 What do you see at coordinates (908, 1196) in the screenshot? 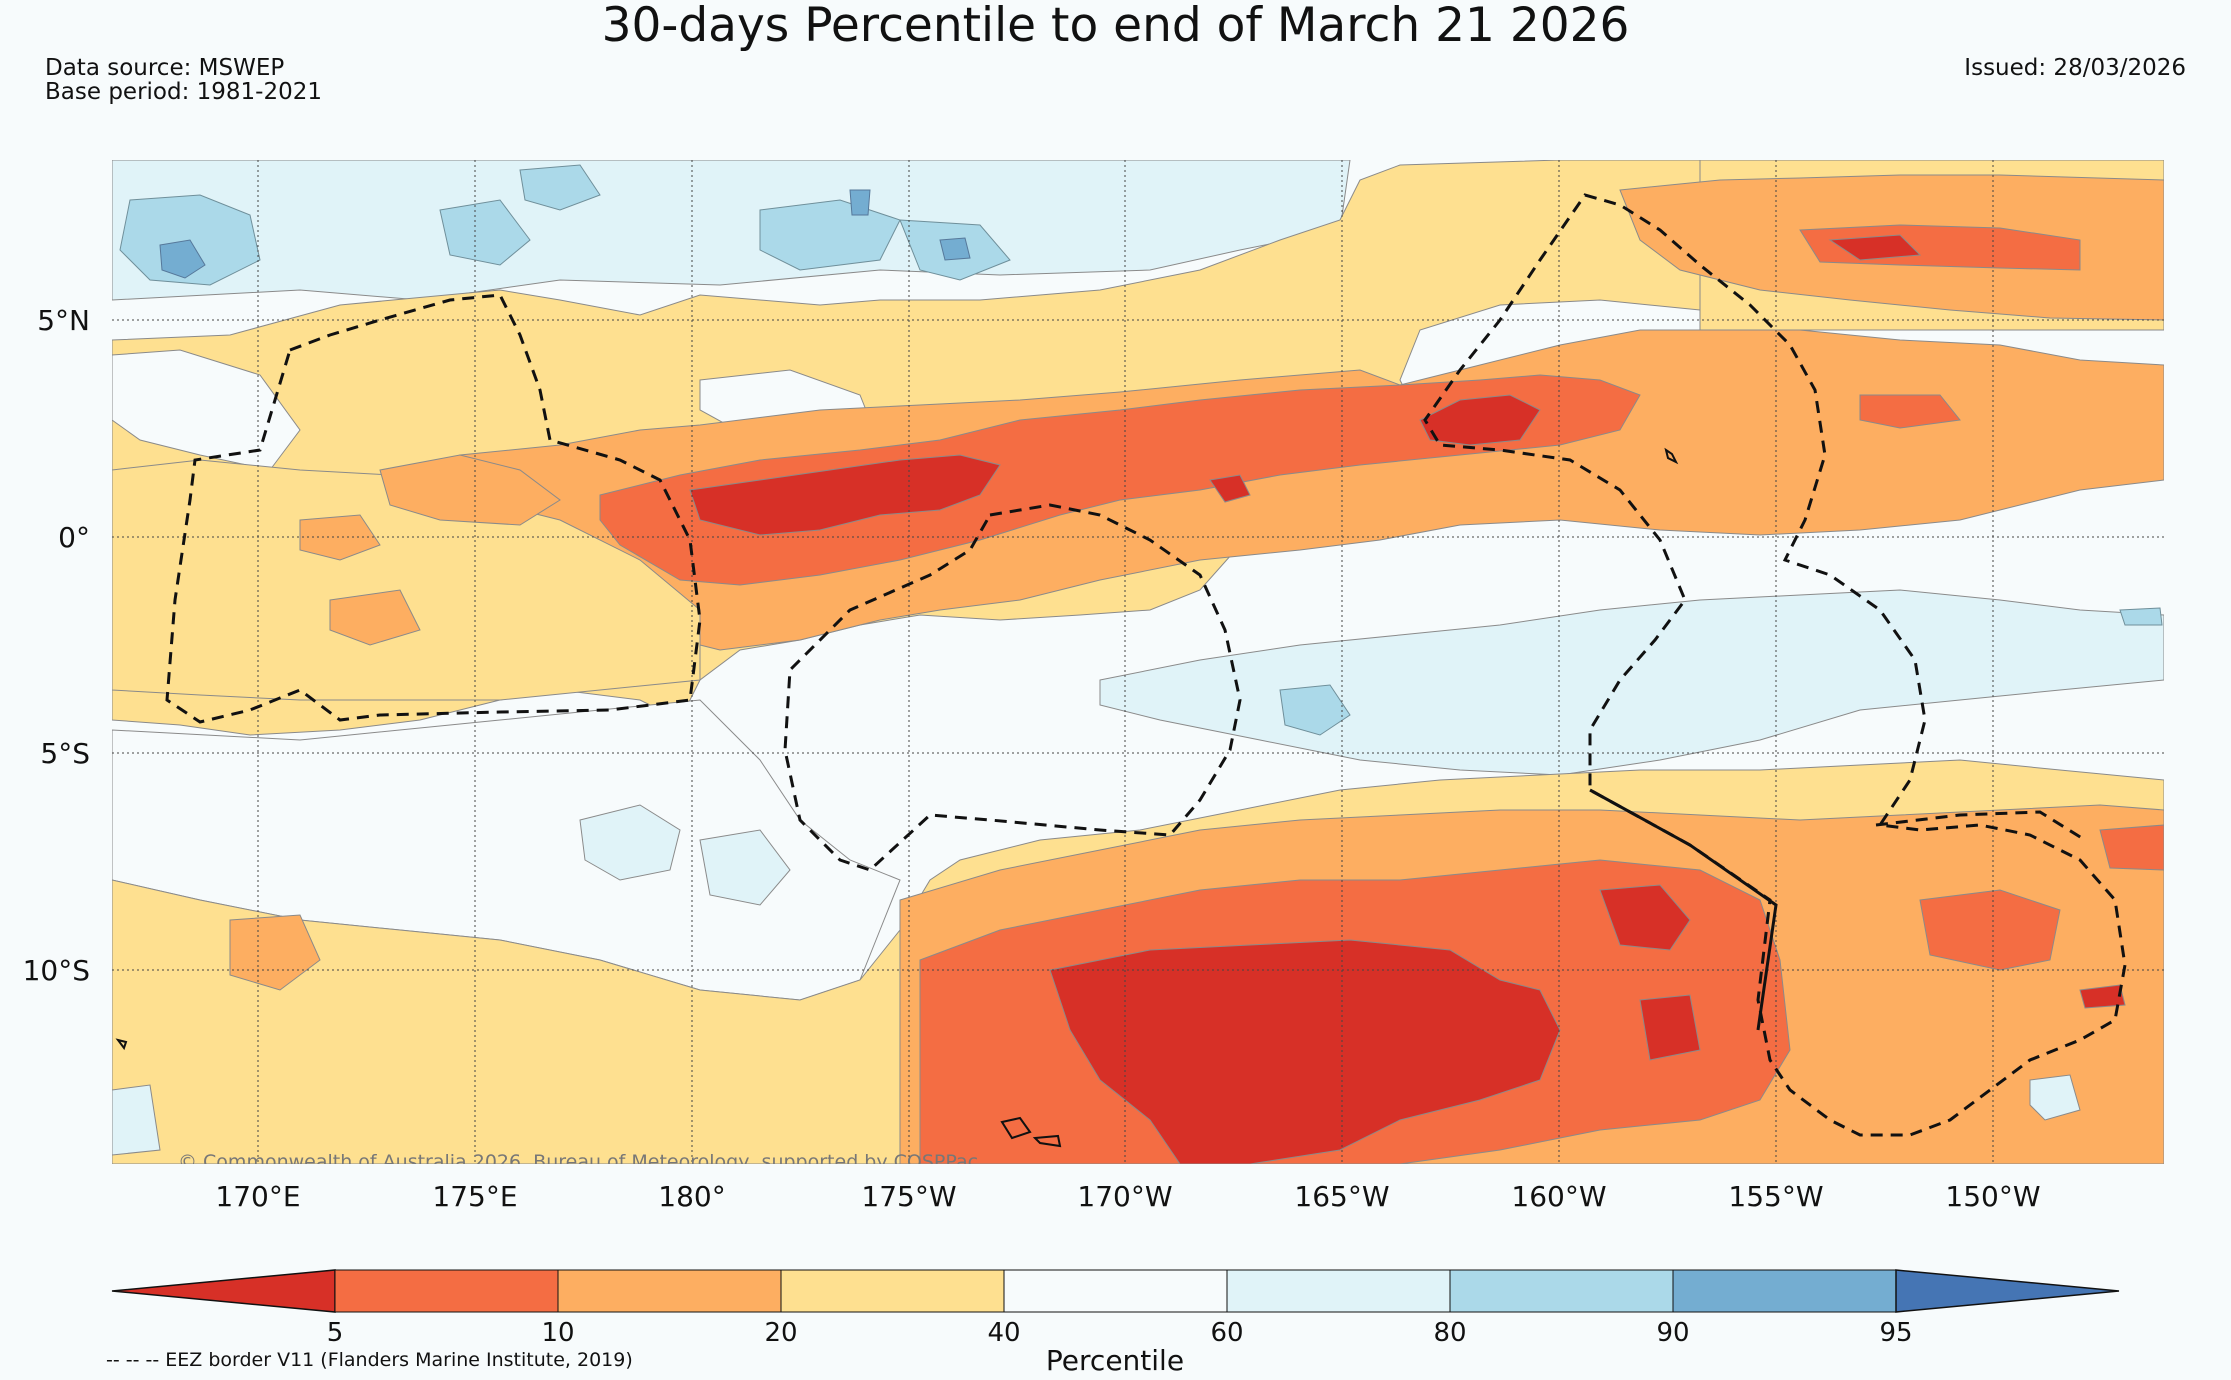
I see `lon-label: 175°W` at bounding box center [908, 1196].